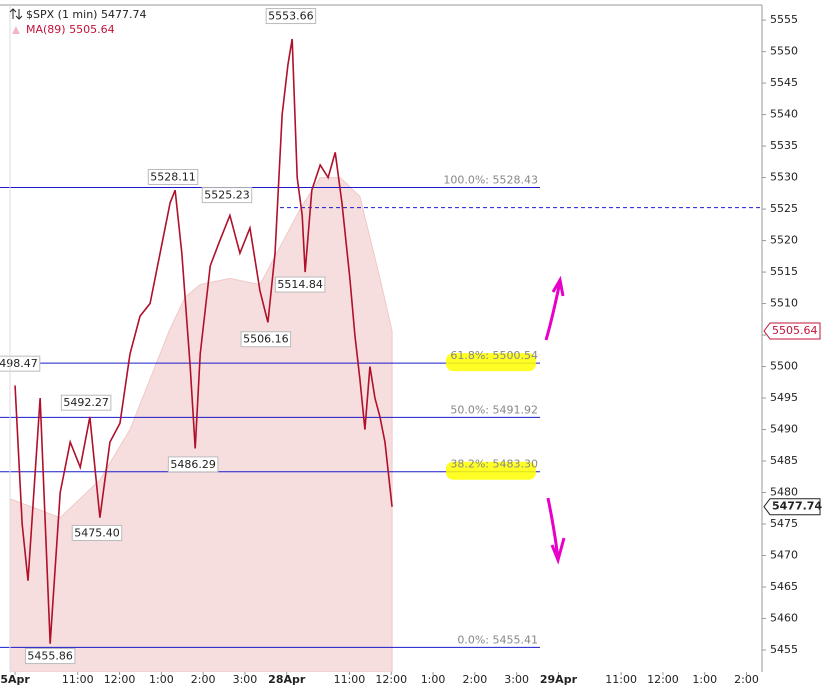 This screenshot has height=687, width=832. Describe the element at coordinates (61, 14) in the screenshot. I see `legend-name: $SPX (1 min)` at that location.